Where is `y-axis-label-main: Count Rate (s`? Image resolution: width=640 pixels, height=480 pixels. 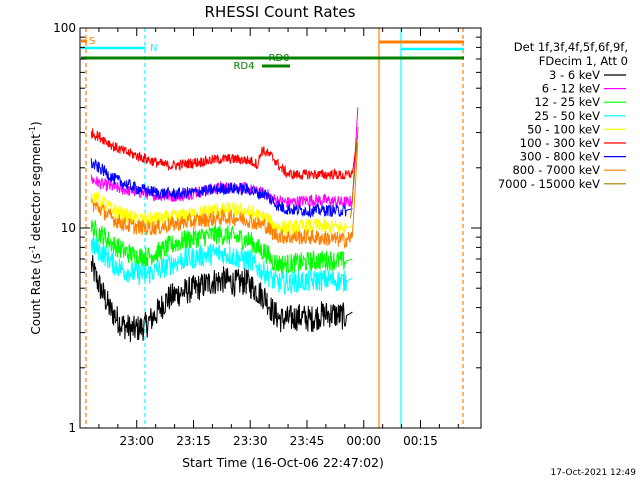
y-axis-label-main: Count Rate (s is located at coordinates (36, 294).